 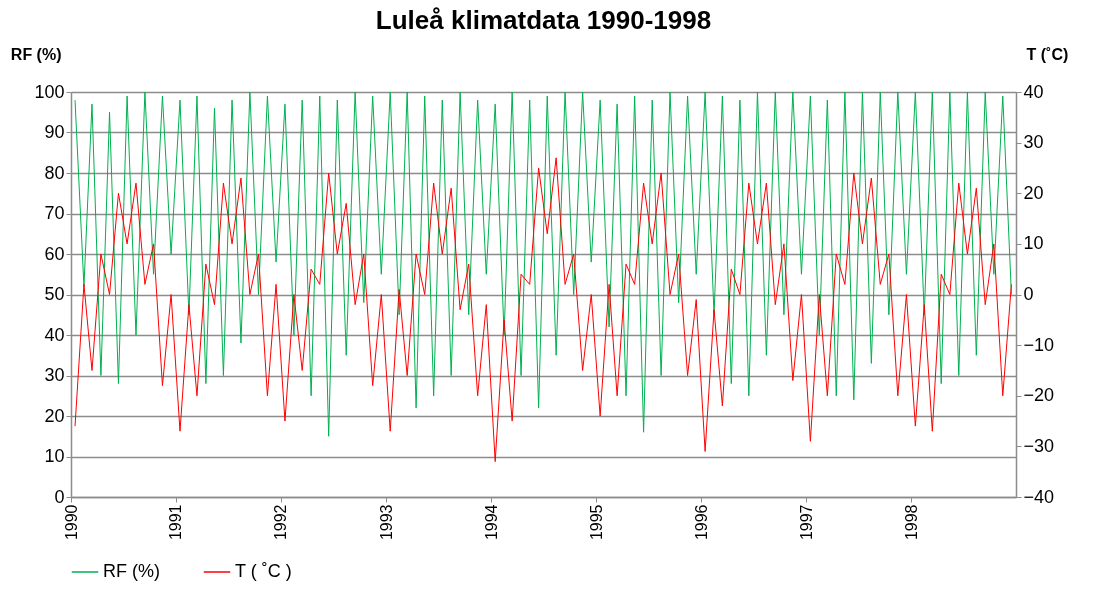 I want to click on y2-tick-label: 0, so click(x=1028, y=294).